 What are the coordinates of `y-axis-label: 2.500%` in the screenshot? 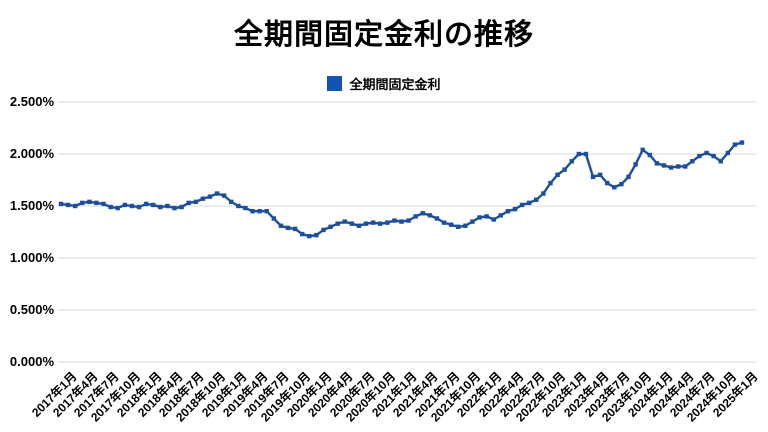 It's located at (31, 101).